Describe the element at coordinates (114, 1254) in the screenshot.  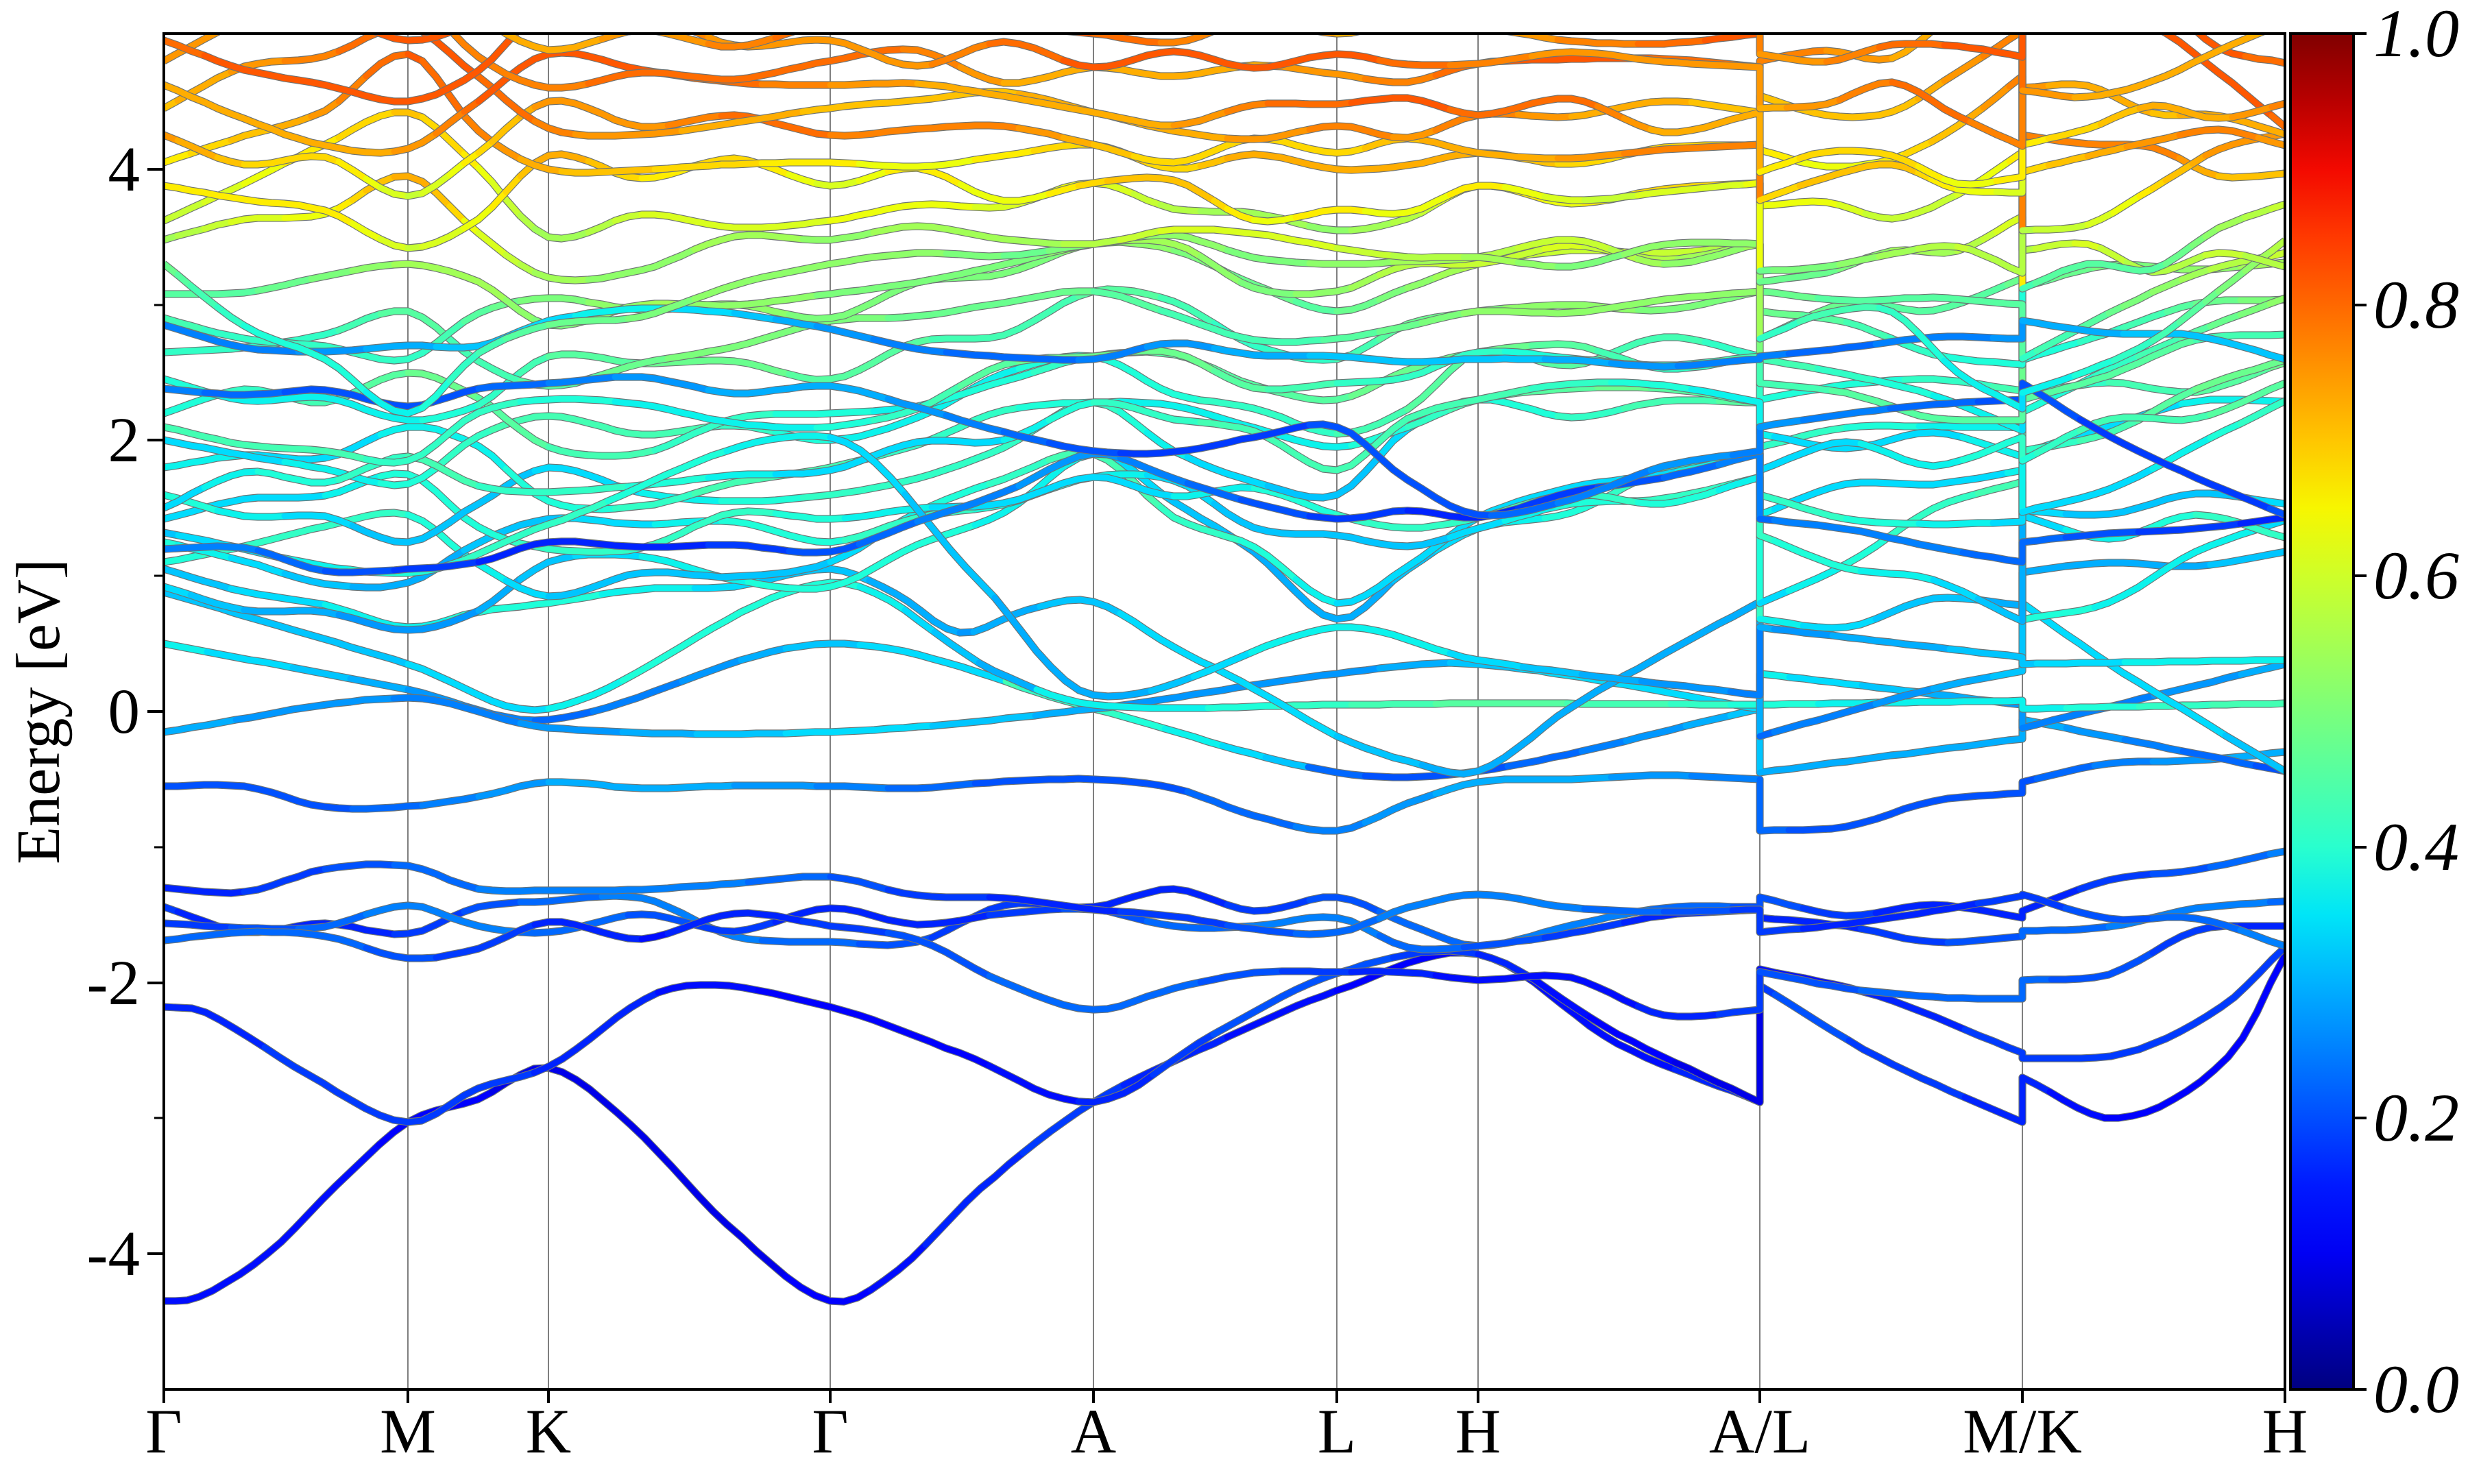
I see `svg-text: -4` at that location.